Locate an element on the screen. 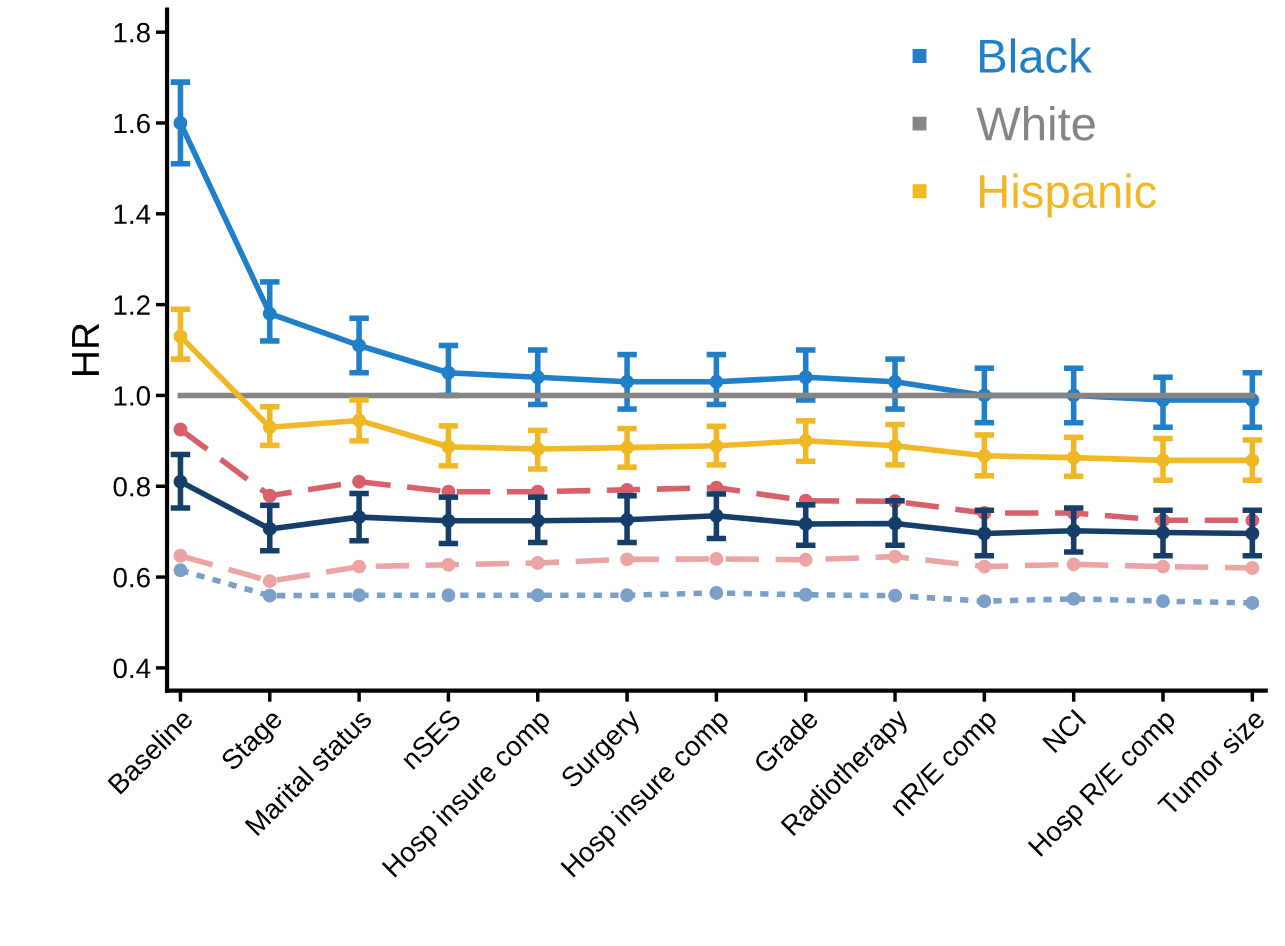  y-tick-label: 1.8 is located at coordinates (132, 32).